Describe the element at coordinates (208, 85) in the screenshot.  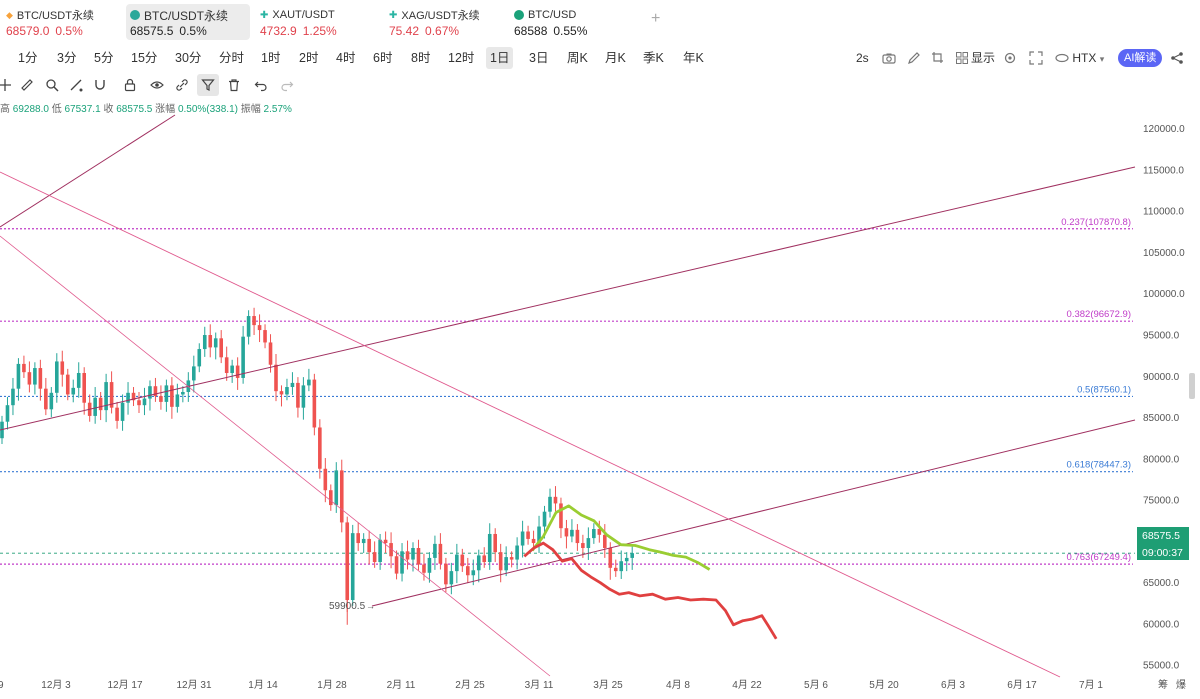
I see `filter-icon` at that location.